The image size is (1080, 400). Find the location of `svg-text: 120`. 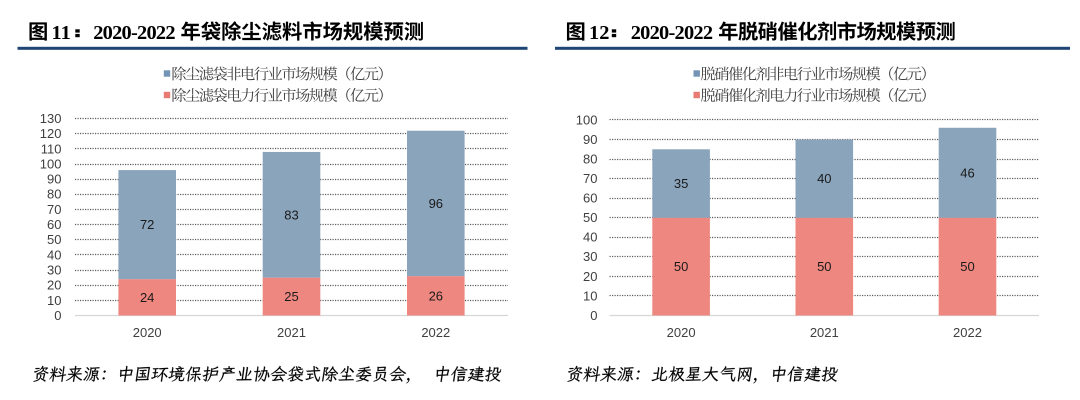

svg-text: 120 is located at coordinates (51, 133).